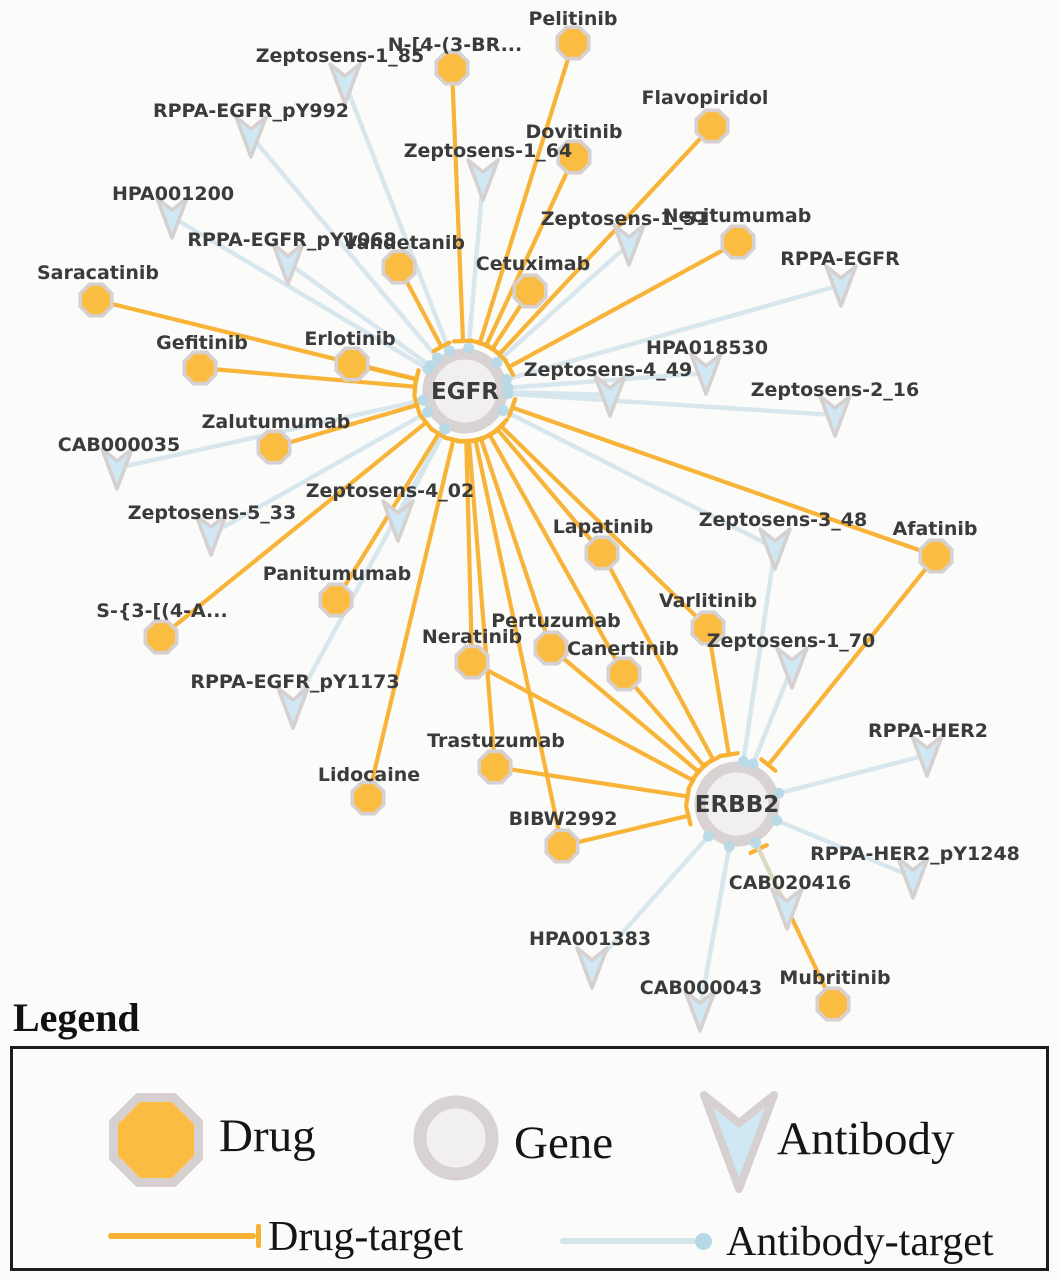  I want to click on drug-target-edge-afatinib-egfr, so click(724, 482).